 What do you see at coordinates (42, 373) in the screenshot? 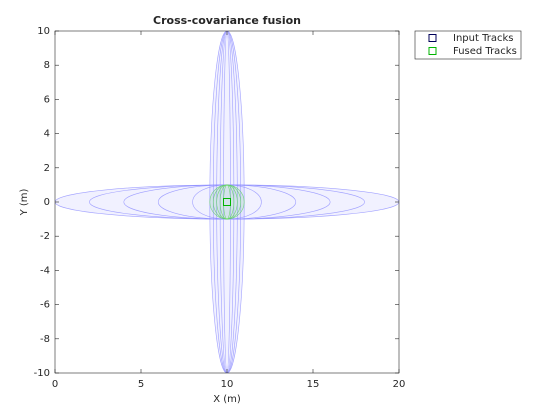
I see `y-tick-label: -10` at bounding box center [42, 373].